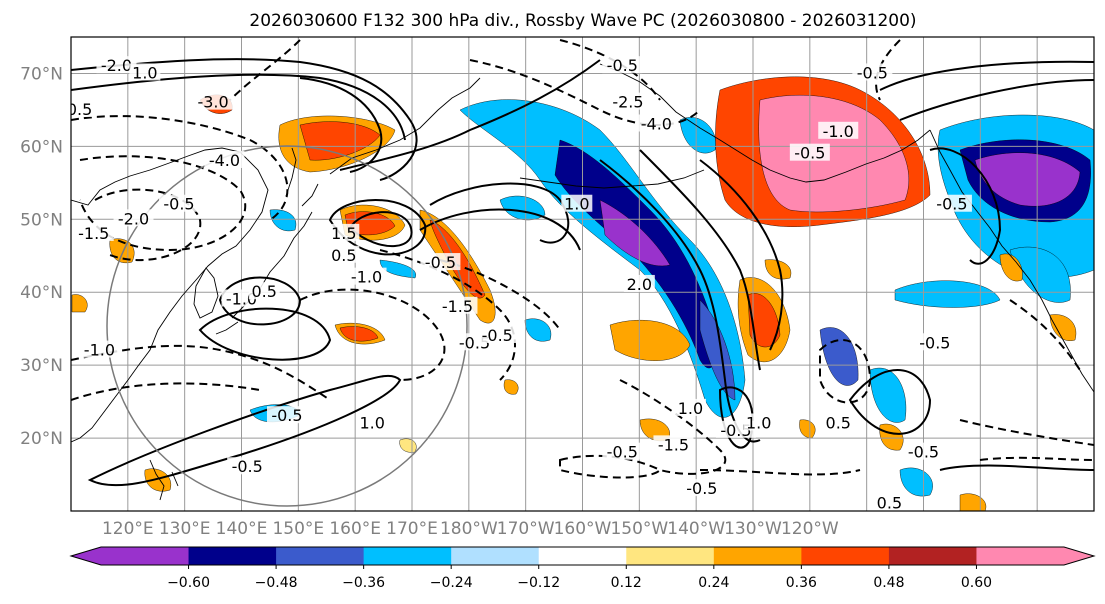  What do you see at coordinates (888, 583) in the screenshot?
I see `colorbar-tick-label: 0.48` at bounding box center [888, 583].